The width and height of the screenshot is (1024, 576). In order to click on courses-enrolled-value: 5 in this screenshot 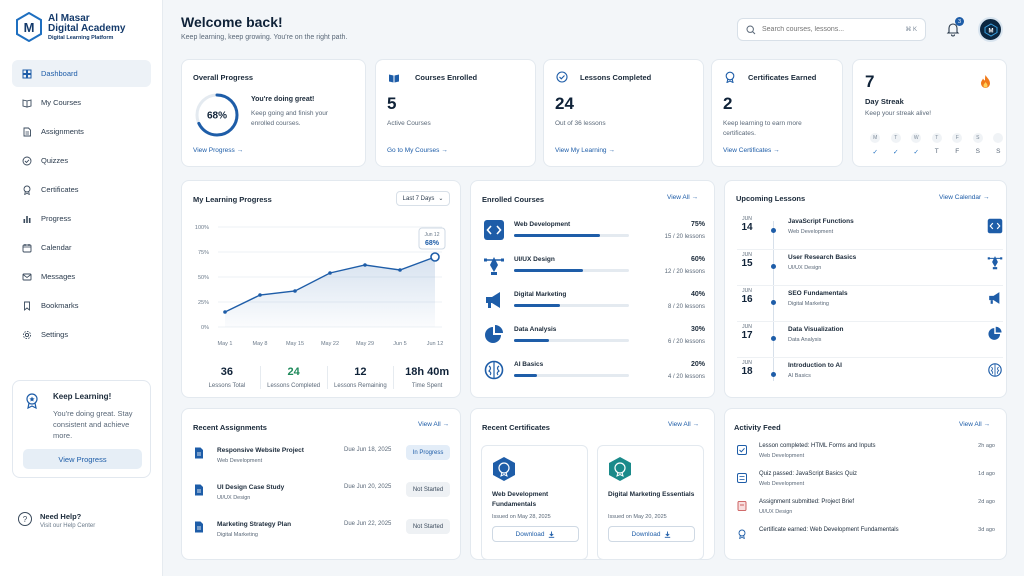, I will do `click(392, 103)`.